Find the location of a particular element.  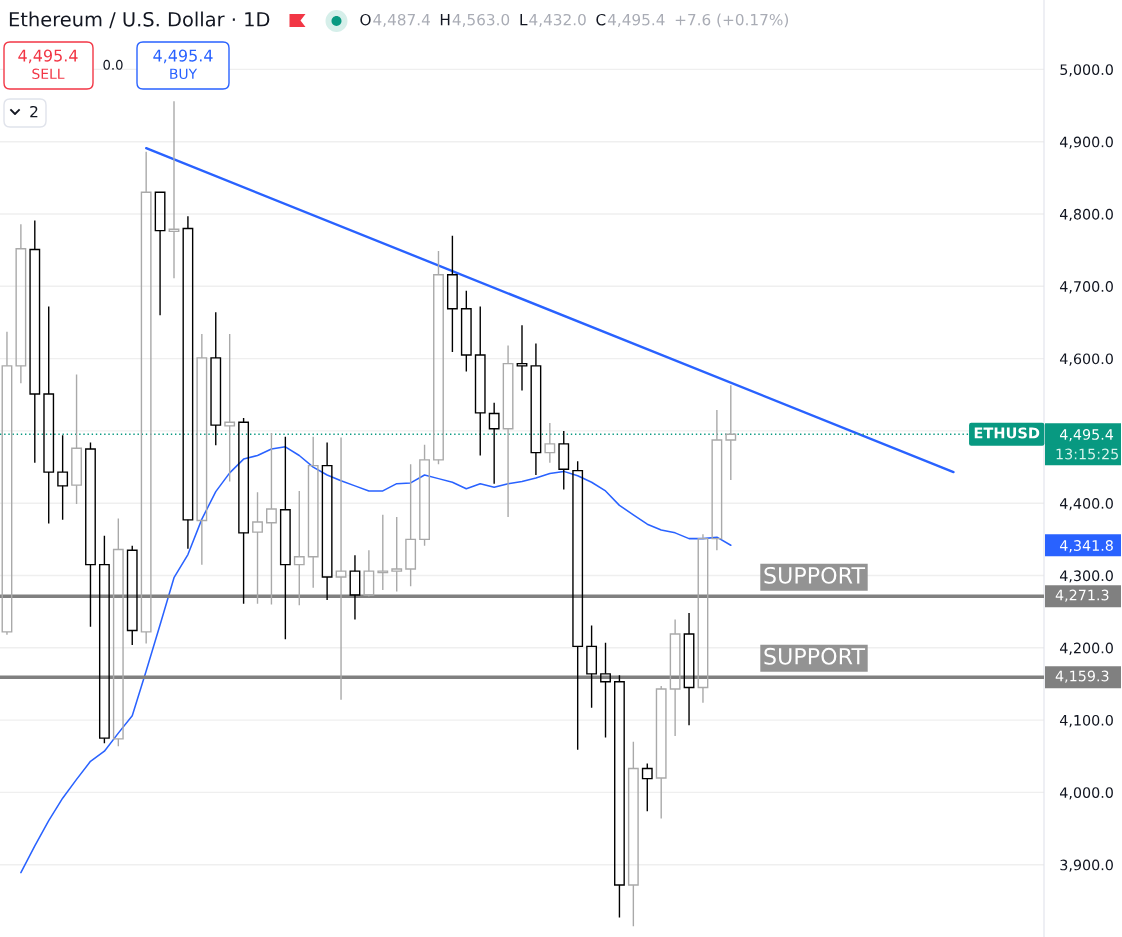

annotation: 2 is located at coordinates (34, 111).